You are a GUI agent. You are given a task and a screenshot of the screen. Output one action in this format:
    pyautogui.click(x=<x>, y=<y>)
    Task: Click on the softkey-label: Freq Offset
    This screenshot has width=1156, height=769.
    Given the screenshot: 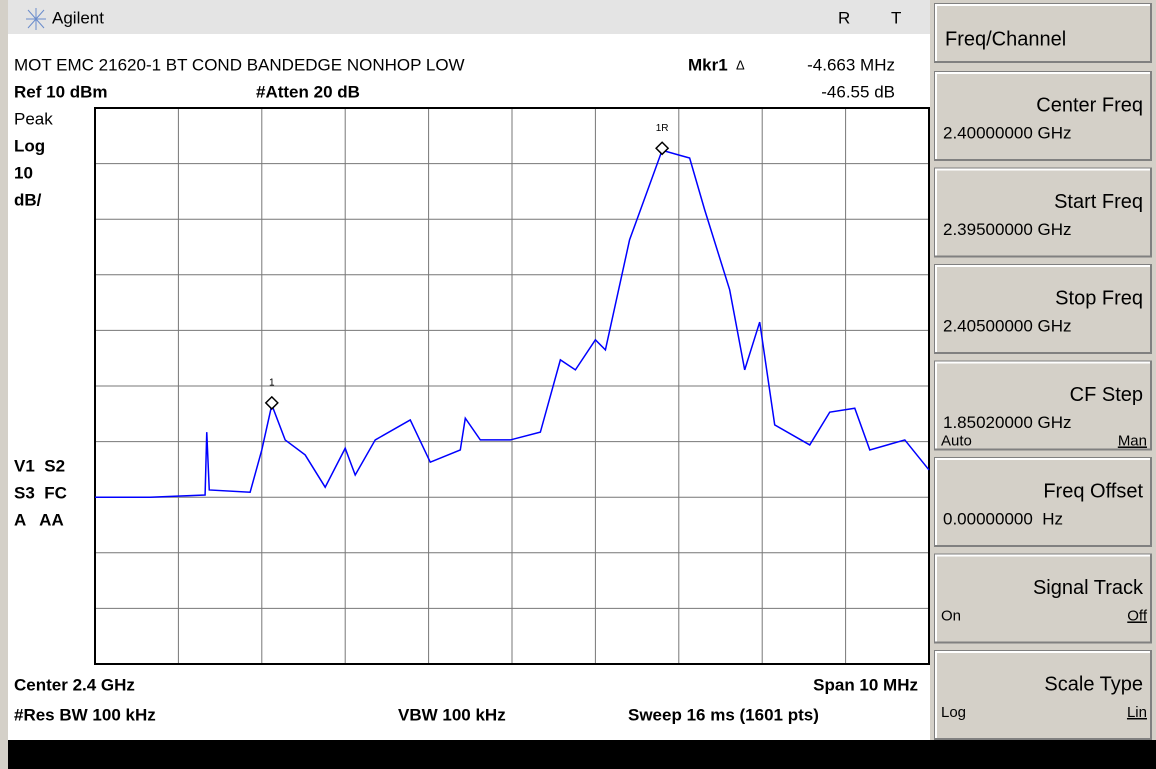 What is the action you would take?
    pyautogui.click(x=1093, y=491)
    